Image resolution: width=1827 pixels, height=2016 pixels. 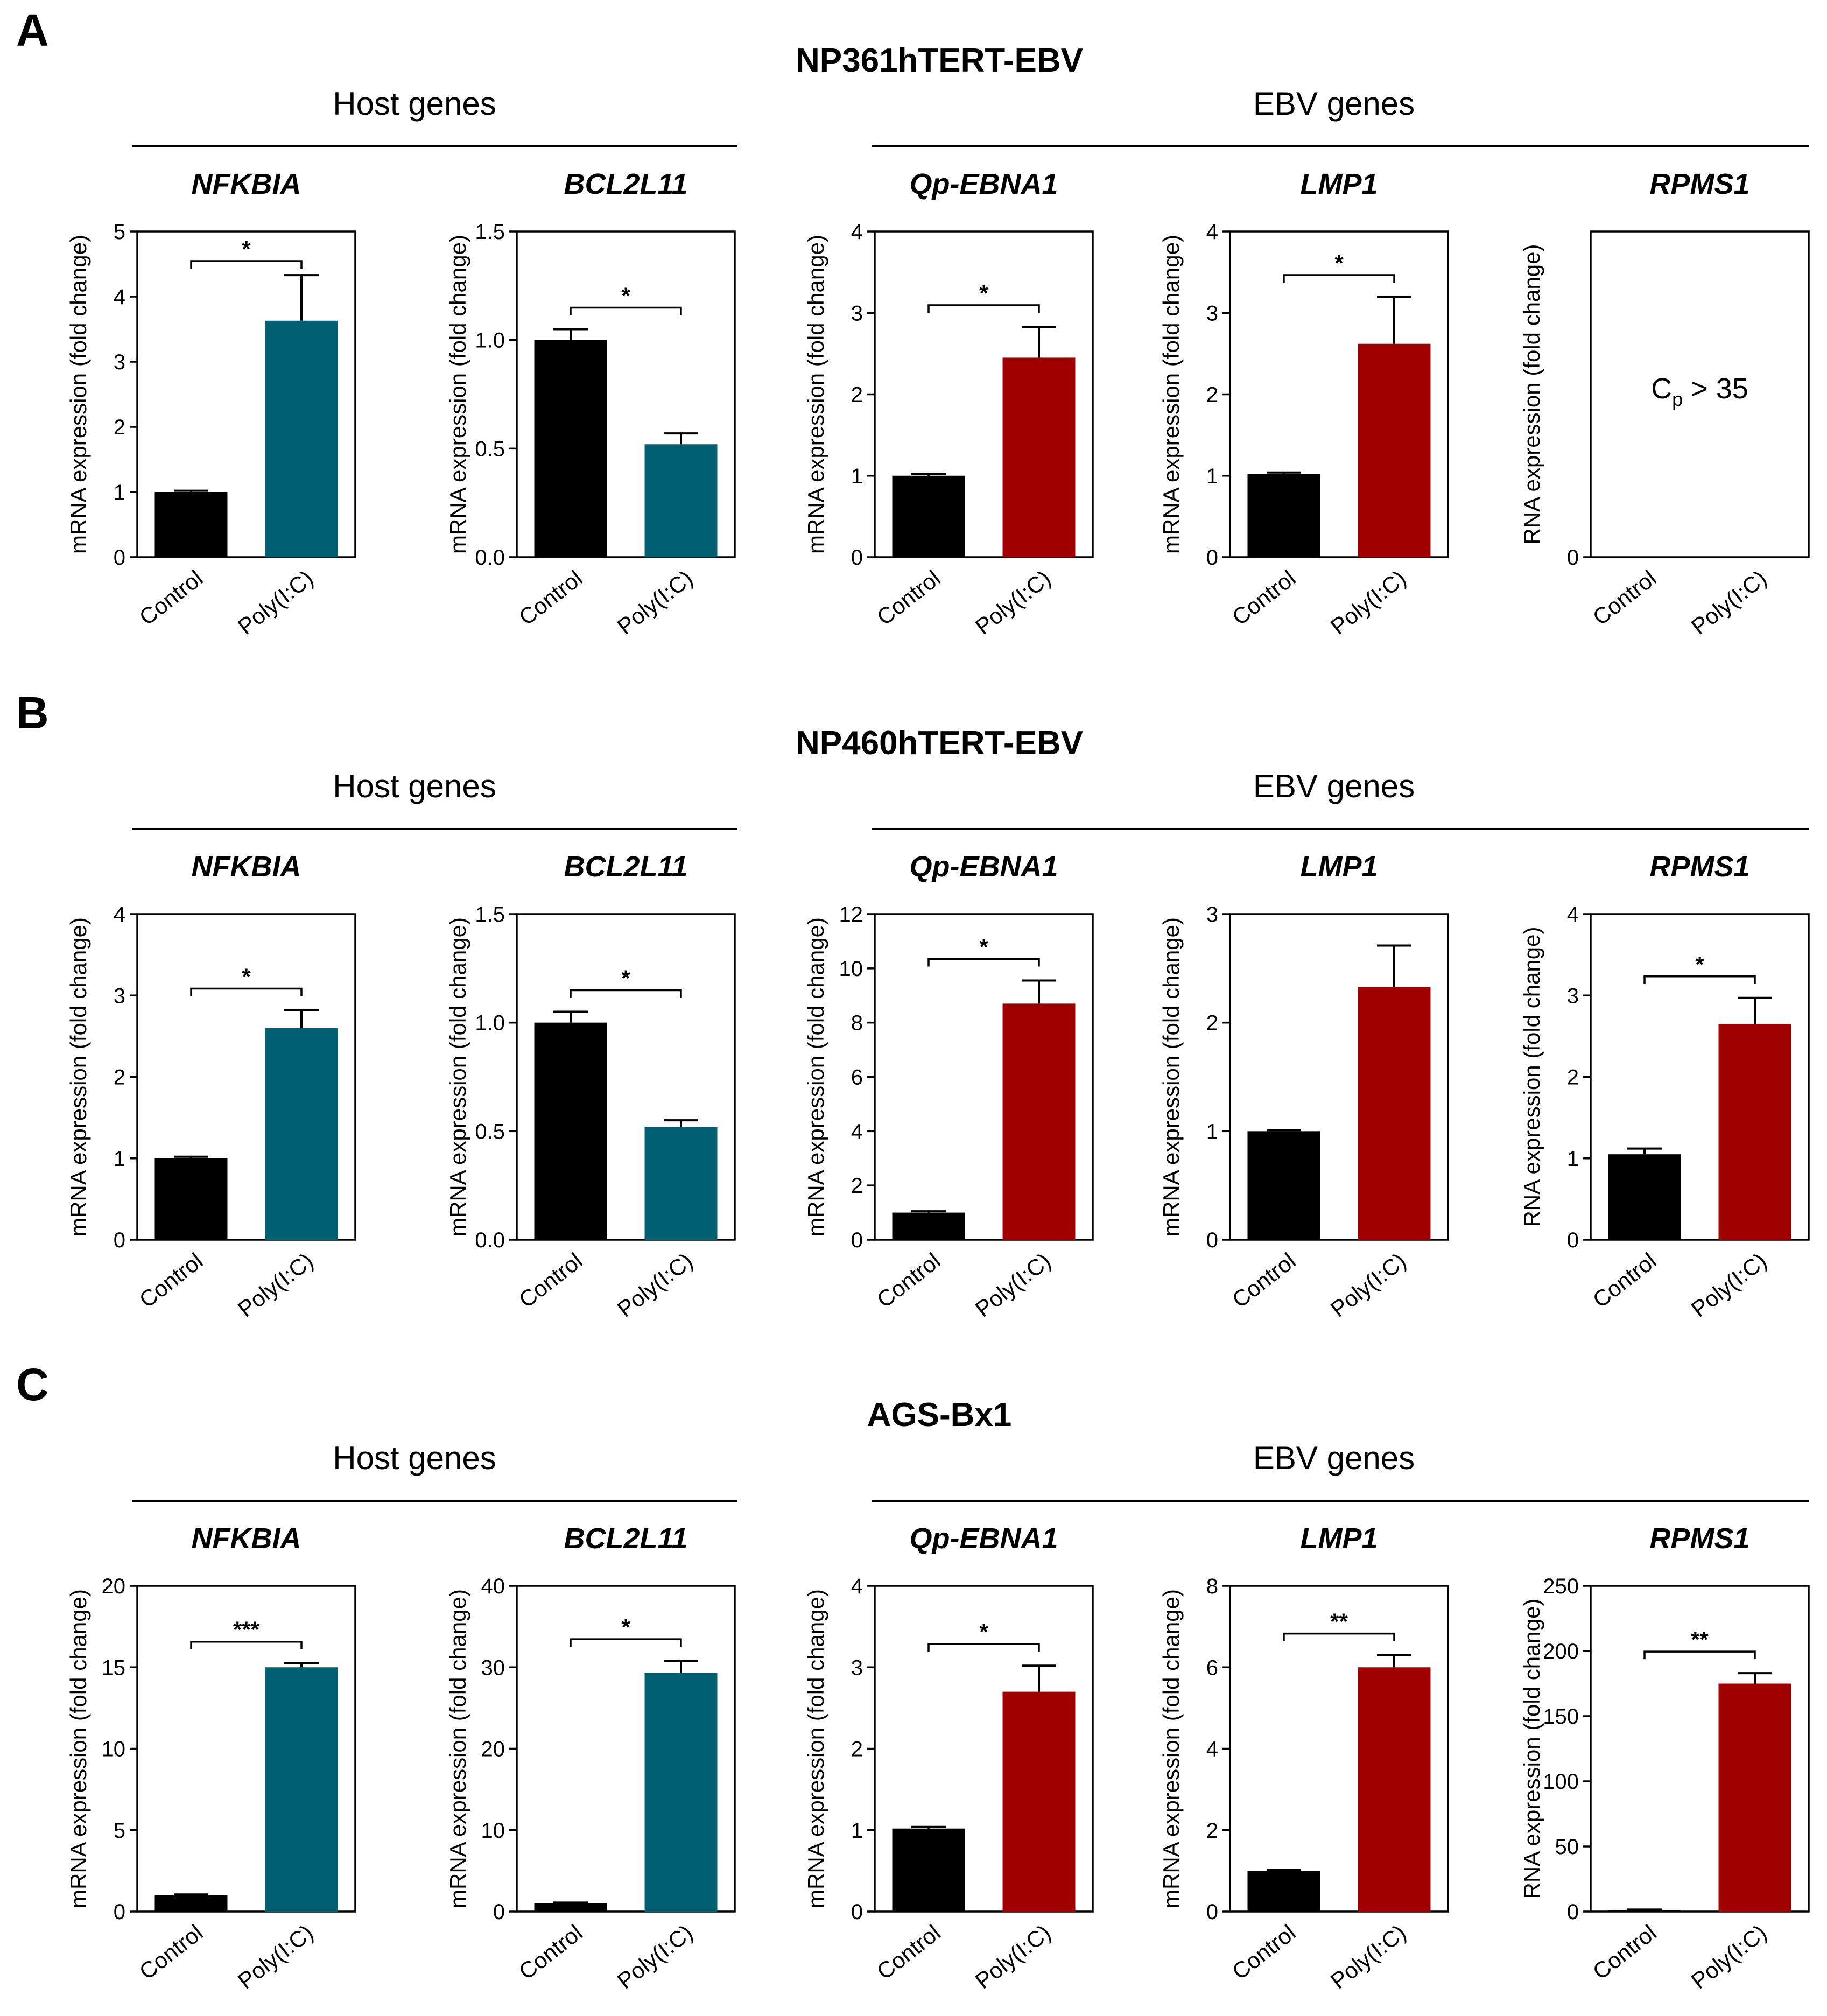 What do you see at coordinates (493, 1749) in the screenshot?
I see `y-tick-label: 20` at bounding box center [493, 1749].